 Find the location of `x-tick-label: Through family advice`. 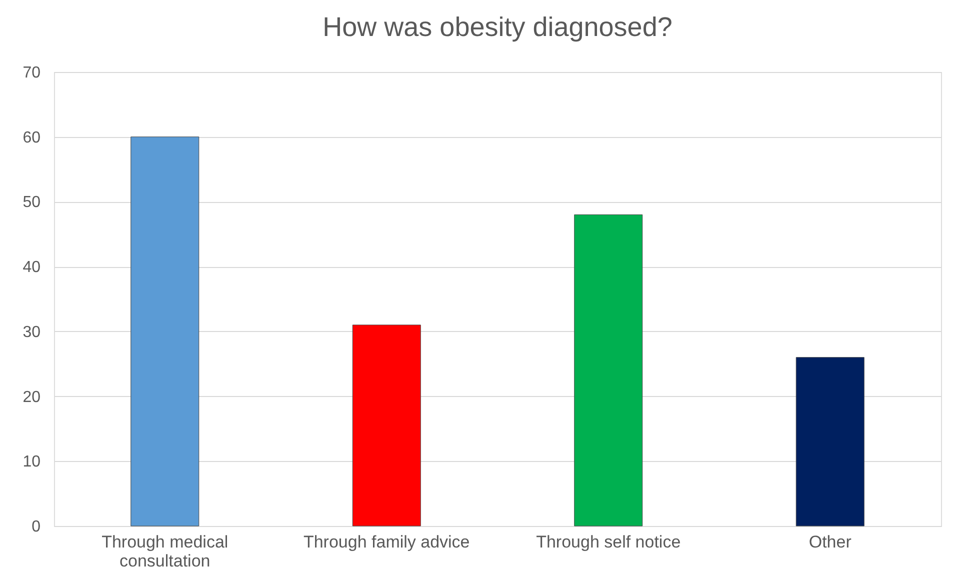

x-tick-label: Through family advice is located at coordinates (386, 542).